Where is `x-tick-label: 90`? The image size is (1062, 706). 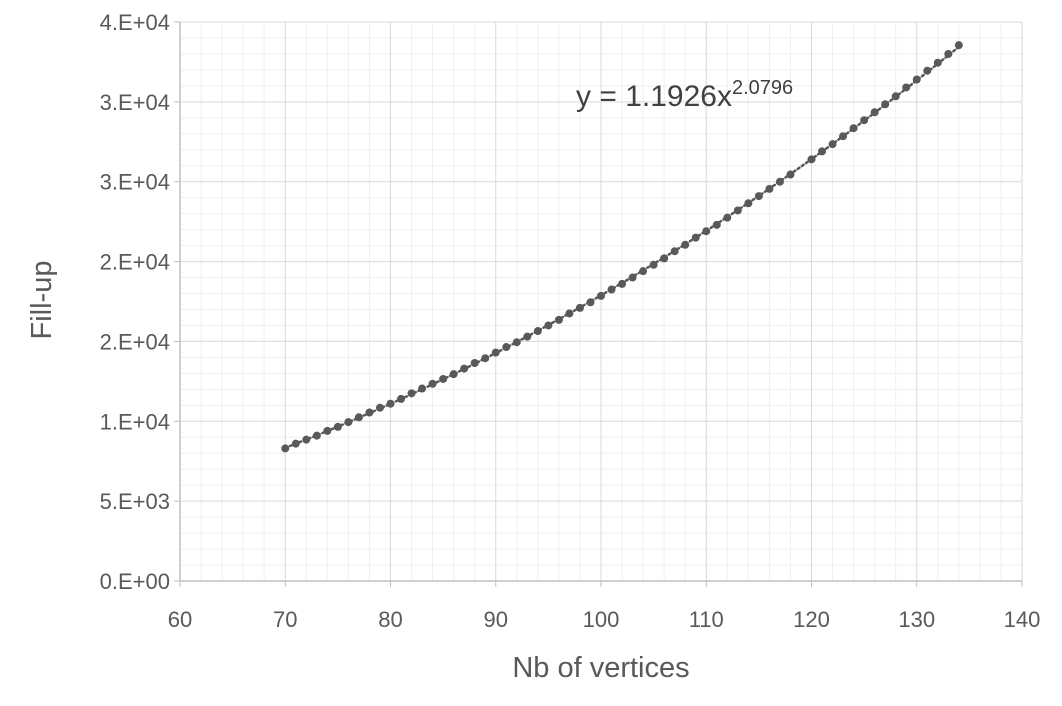 x-tick-label: 90 is located at coordinates (496, 619).